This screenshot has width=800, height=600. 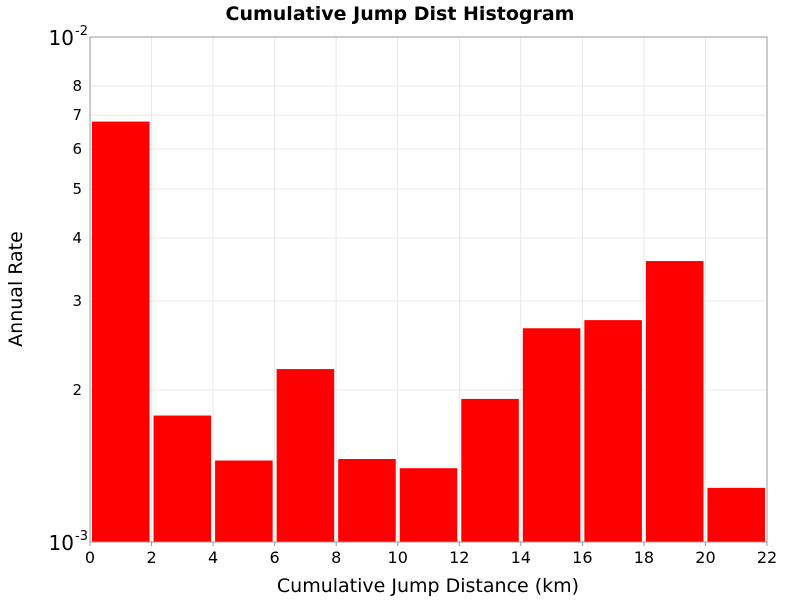 What do you see at coordinates (90, 557) in the screenshot?
I see `x-tick-label: 0` at bounding box center [90, 557].